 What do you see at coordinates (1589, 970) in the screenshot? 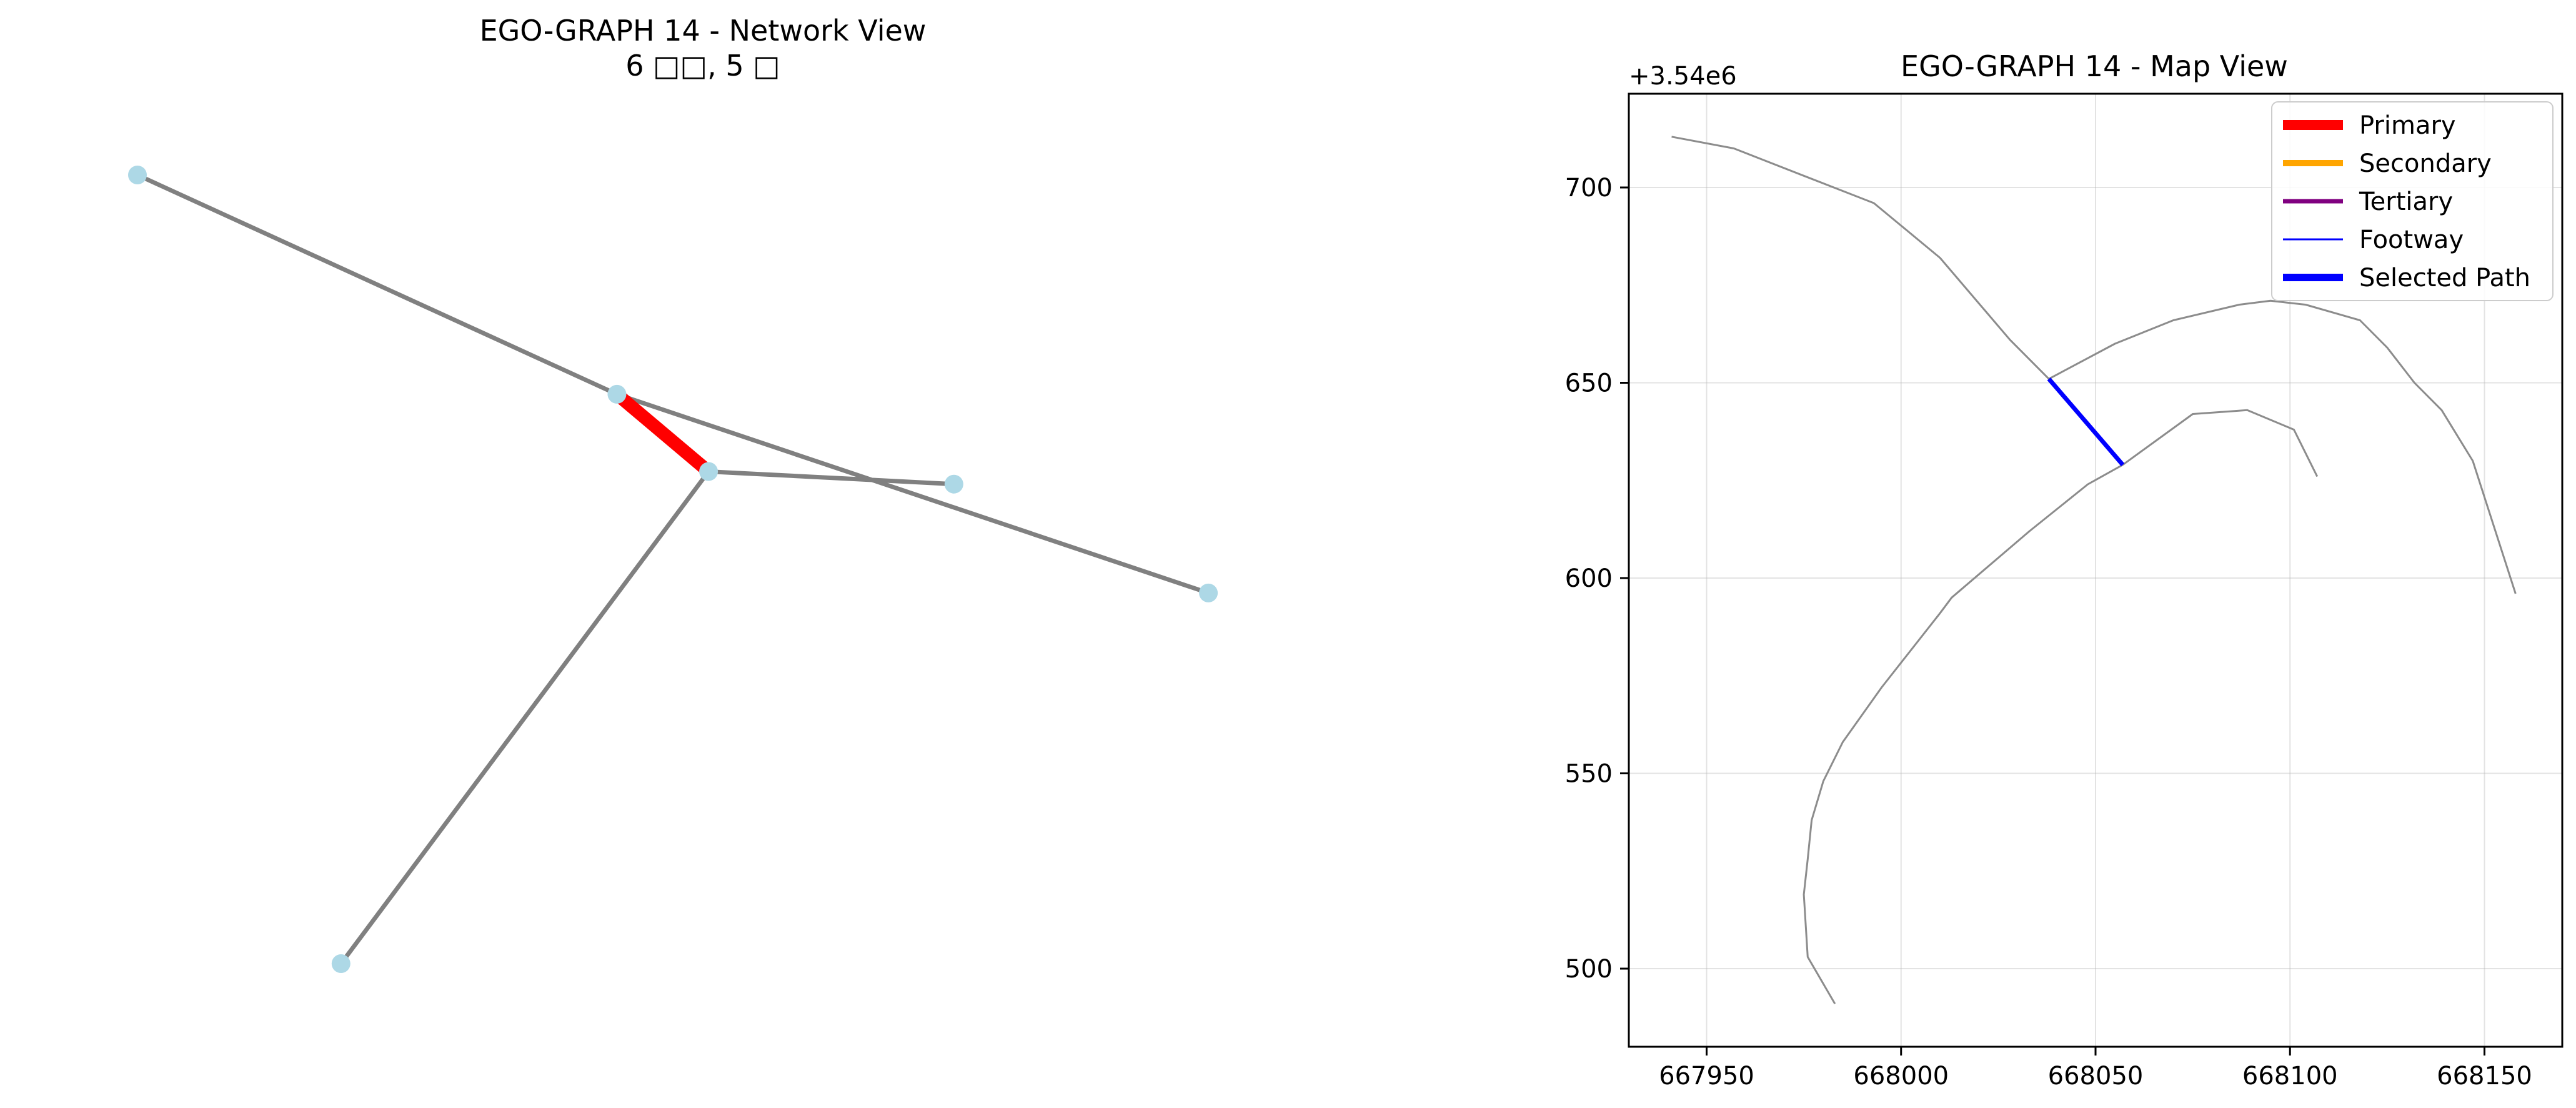
I see `y-tick-label: 500` at bounding box center [1589, 970].